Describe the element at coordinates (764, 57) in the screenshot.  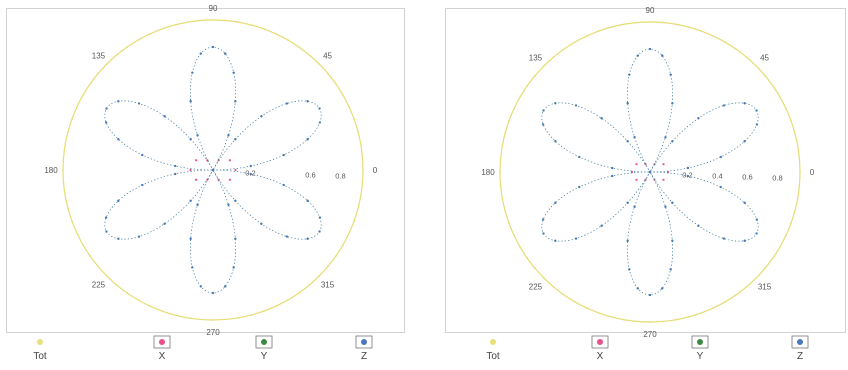
I see `angle-label: 45` at that location.